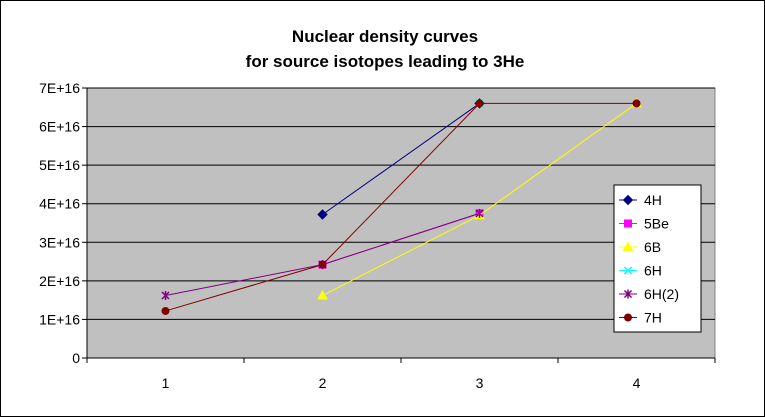  Describe the element at coordinates (59, 281) in the screenshot. I see `y-tick-label: 2E+16` at that location.